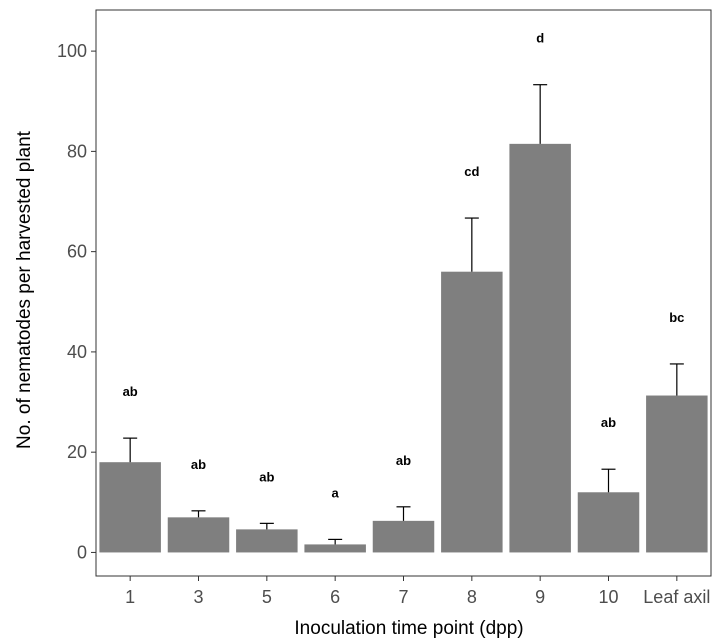 The width and height of the screenshot is (721, 641). Describe the element at coordinates (676, 317) in the screenshot. I see `significance-label-9: bc` at that location.